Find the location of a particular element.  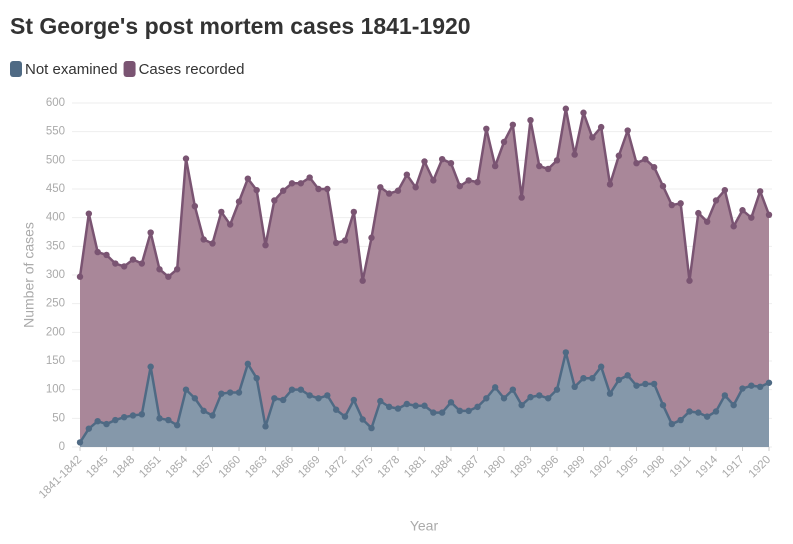

y-tick-label: 600 is located at coordinates (55, 103).